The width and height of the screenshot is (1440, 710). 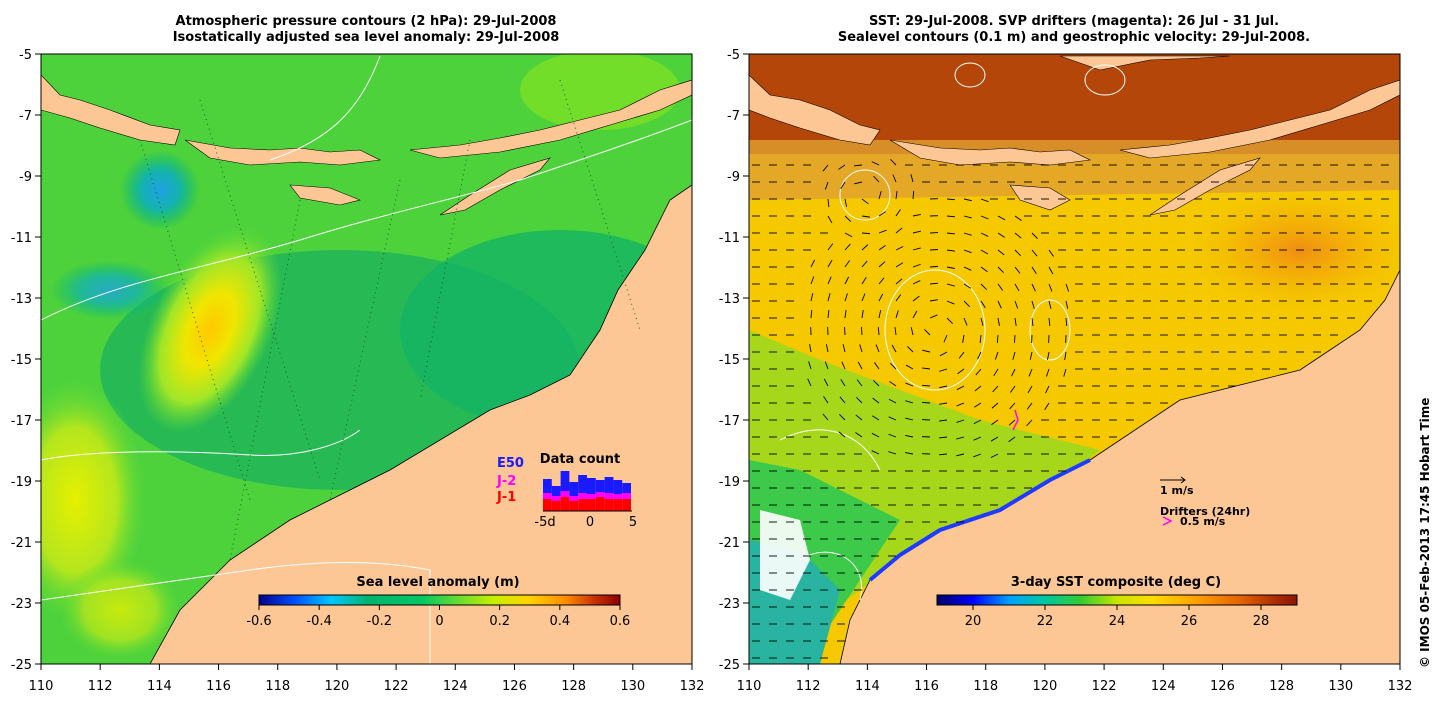 I want to click on right-coastal-cold-strip, so click(x=979, y=520).